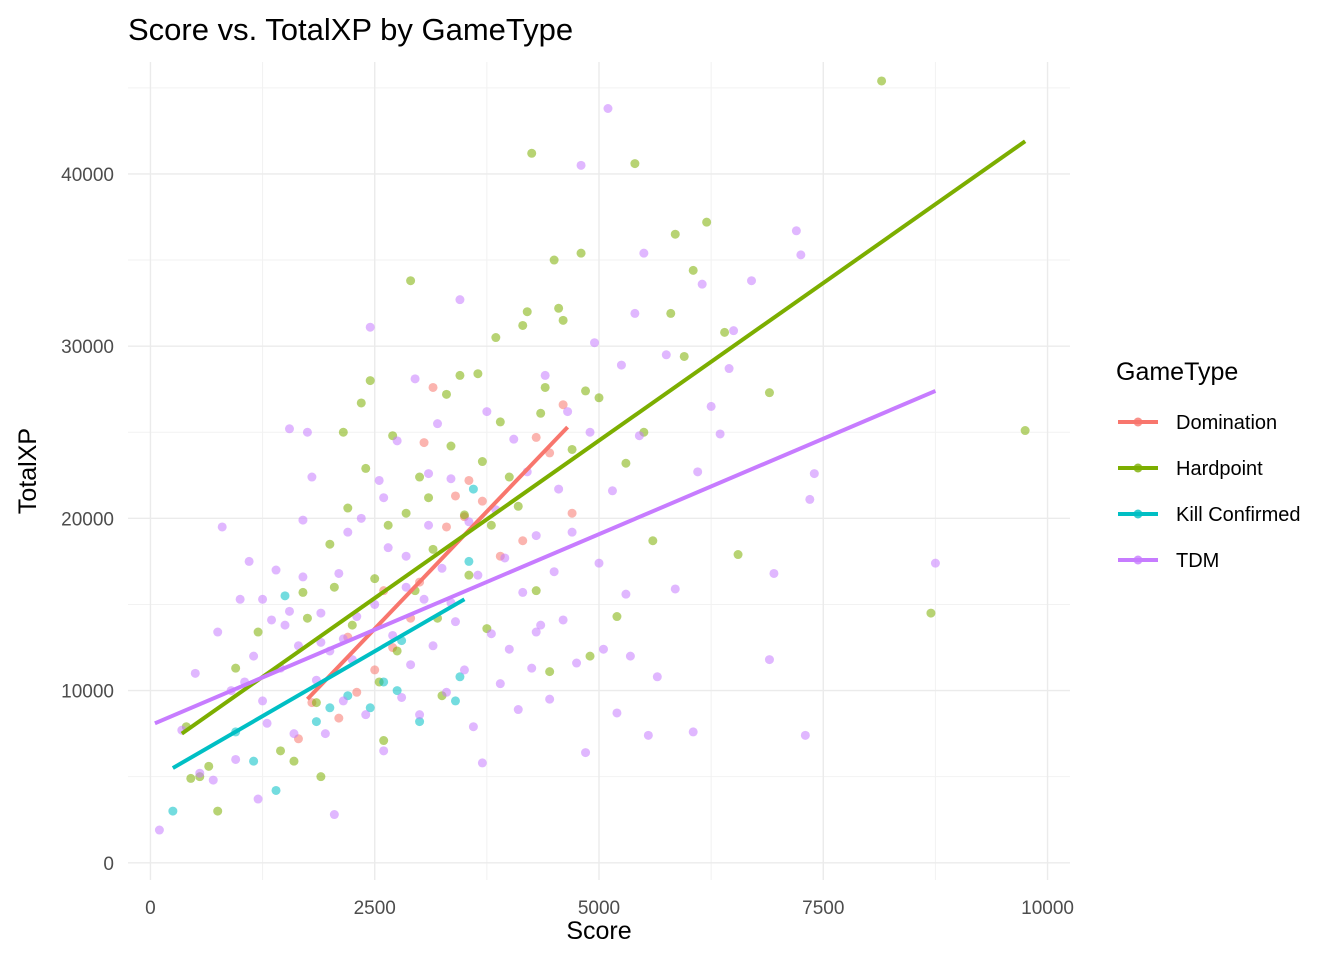 This screenshot has height=960, width=1344. Describe the element at coordinates (318, 683) in the screenshot. I see `trend-line` at that location.